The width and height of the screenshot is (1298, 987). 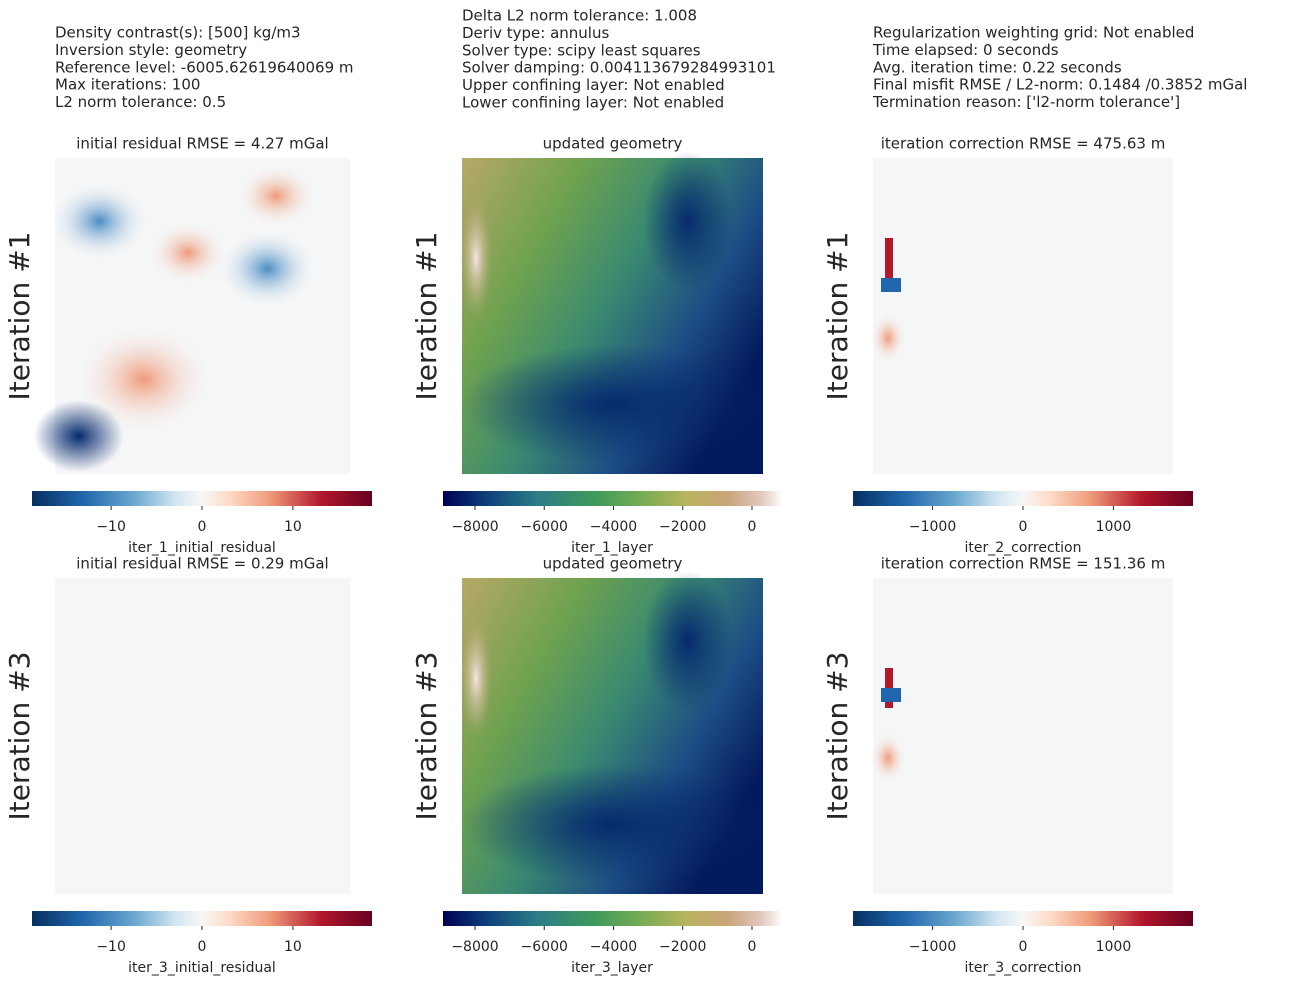 What do you see at coordinates (593, 85) in the screenshot?
I see `info-line: Upper confining layer: Not enabled` at bounding box center [593, 85].